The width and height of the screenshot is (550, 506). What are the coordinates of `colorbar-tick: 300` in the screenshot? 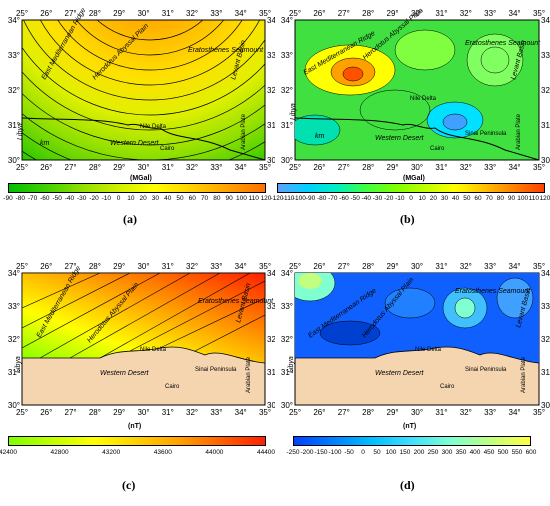 It's located at (447, 452).